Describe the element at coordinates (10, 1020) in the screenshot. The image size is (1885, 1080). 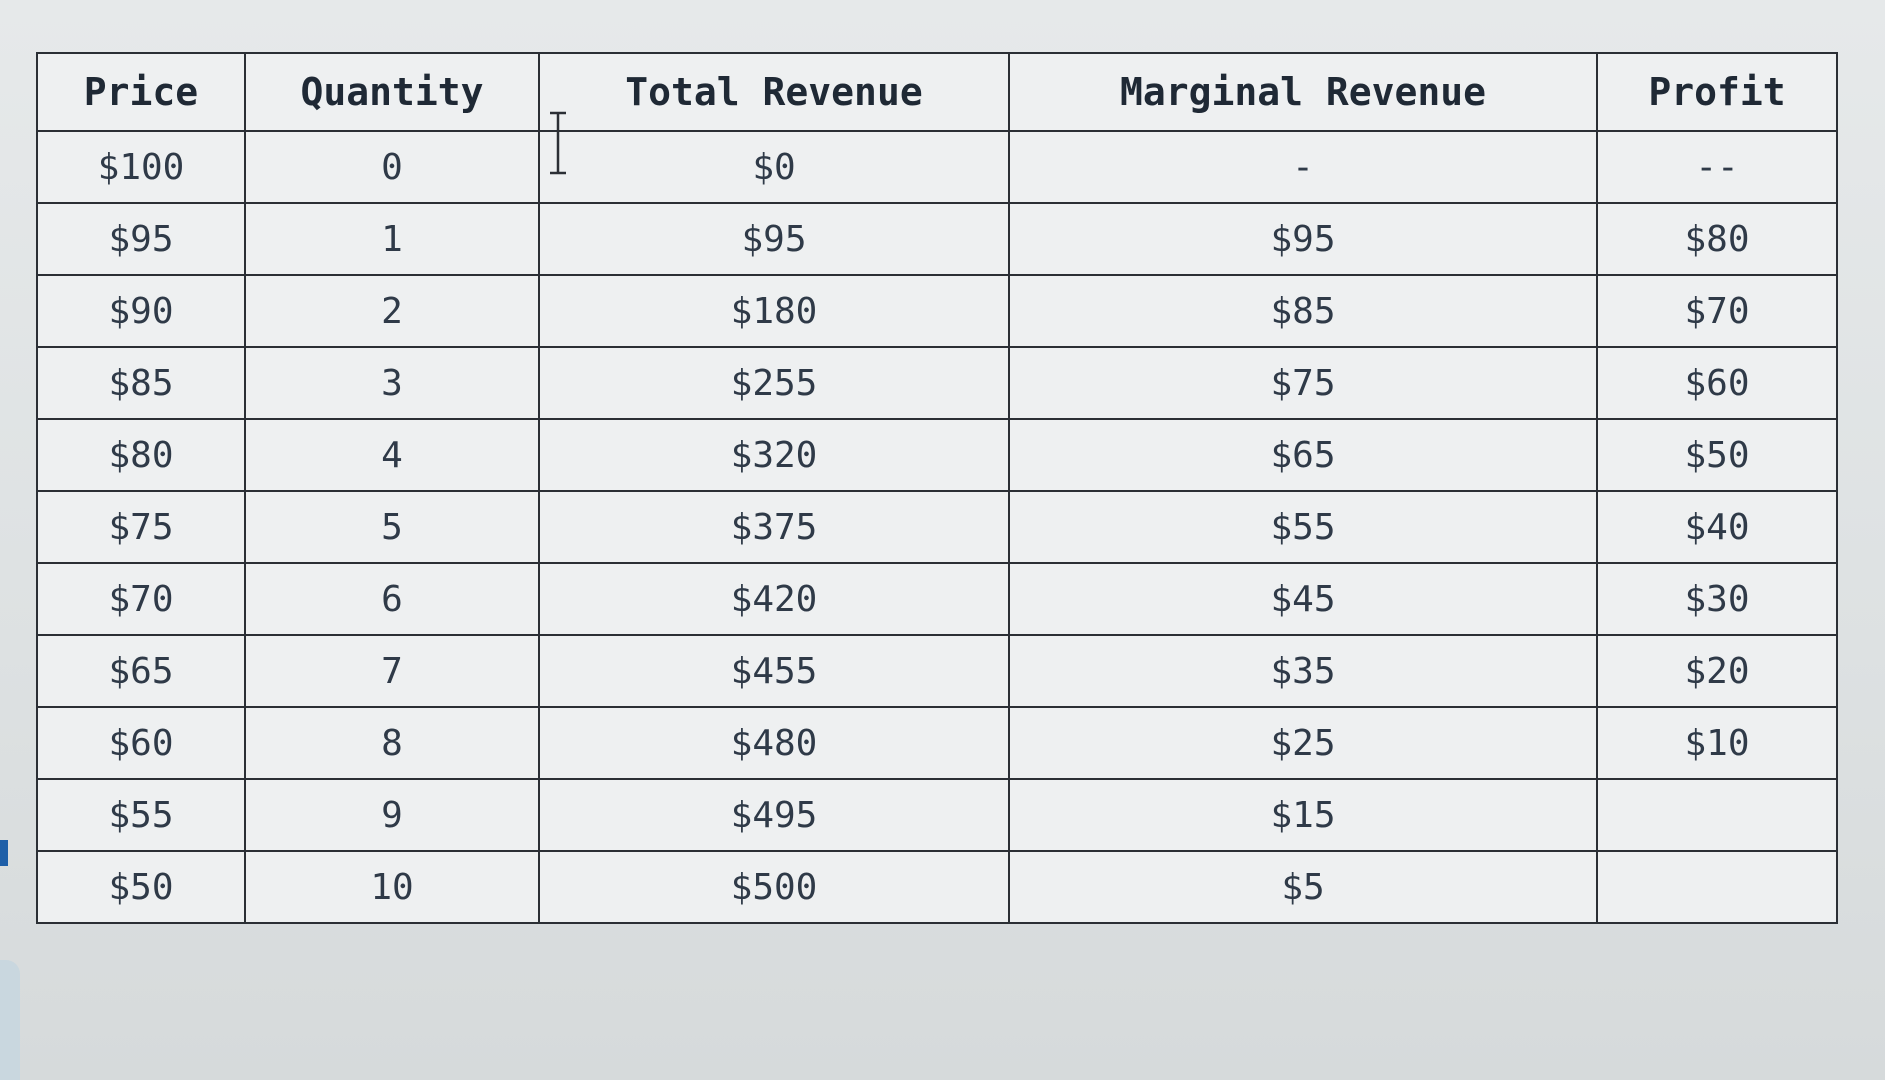
I see `corner-panel` at that location.